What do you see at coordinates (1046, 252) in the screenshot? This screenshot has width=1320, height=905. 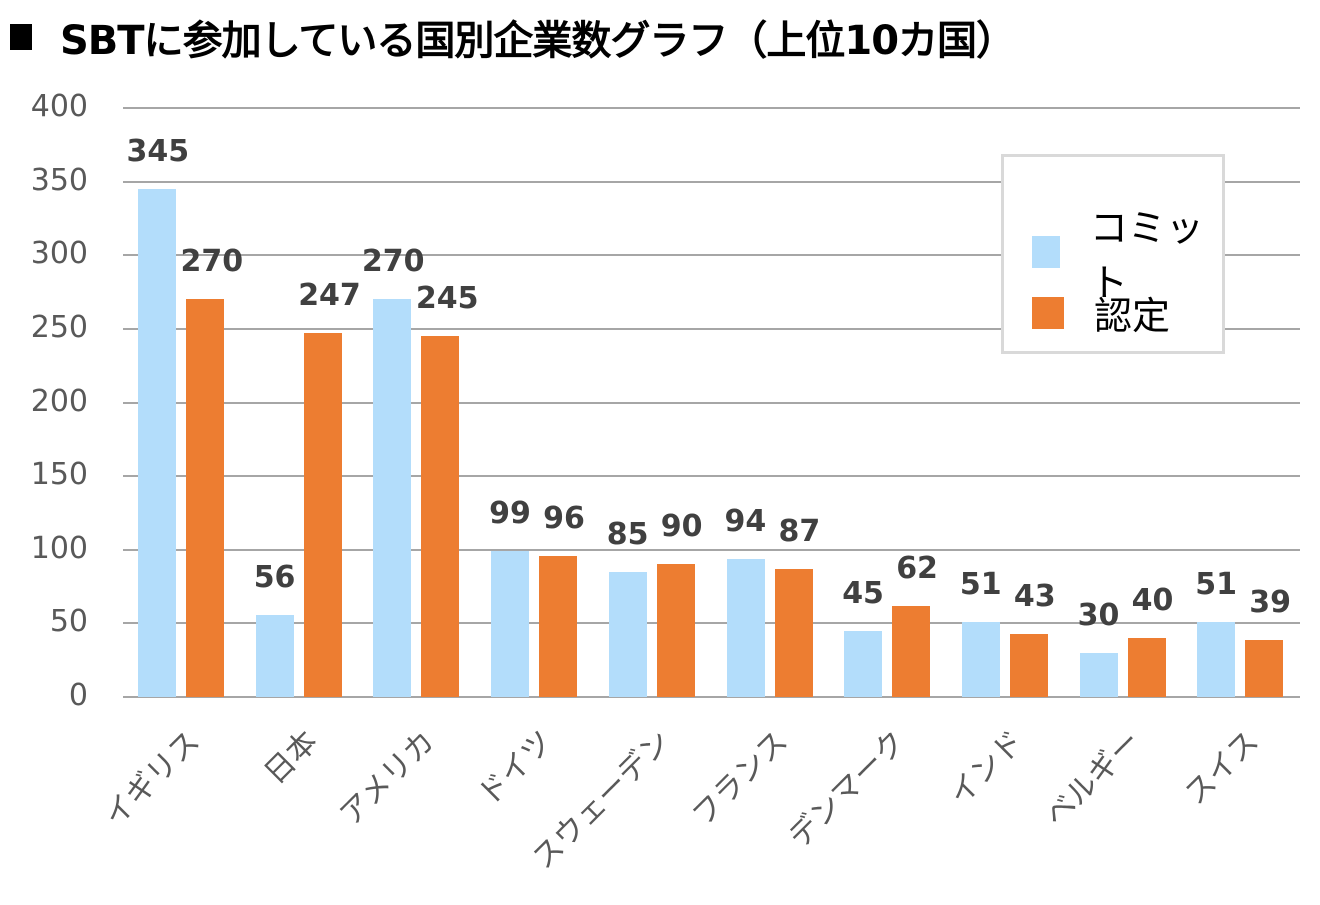 I see `legend-swatch-commit` at bounding box center [1046, 252].